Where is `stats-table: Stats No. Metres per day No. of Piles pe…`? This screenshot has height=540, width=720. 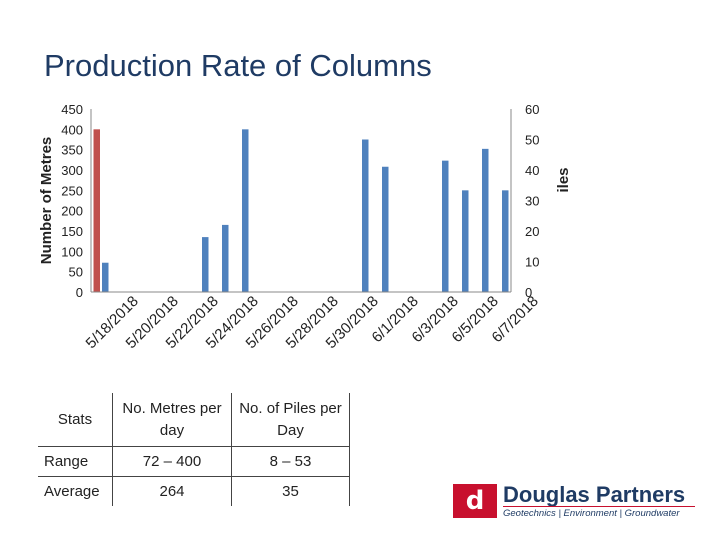 stats-table: Stats No. Metres per day No. of Piles pe… is located at coordinates (194, 449).